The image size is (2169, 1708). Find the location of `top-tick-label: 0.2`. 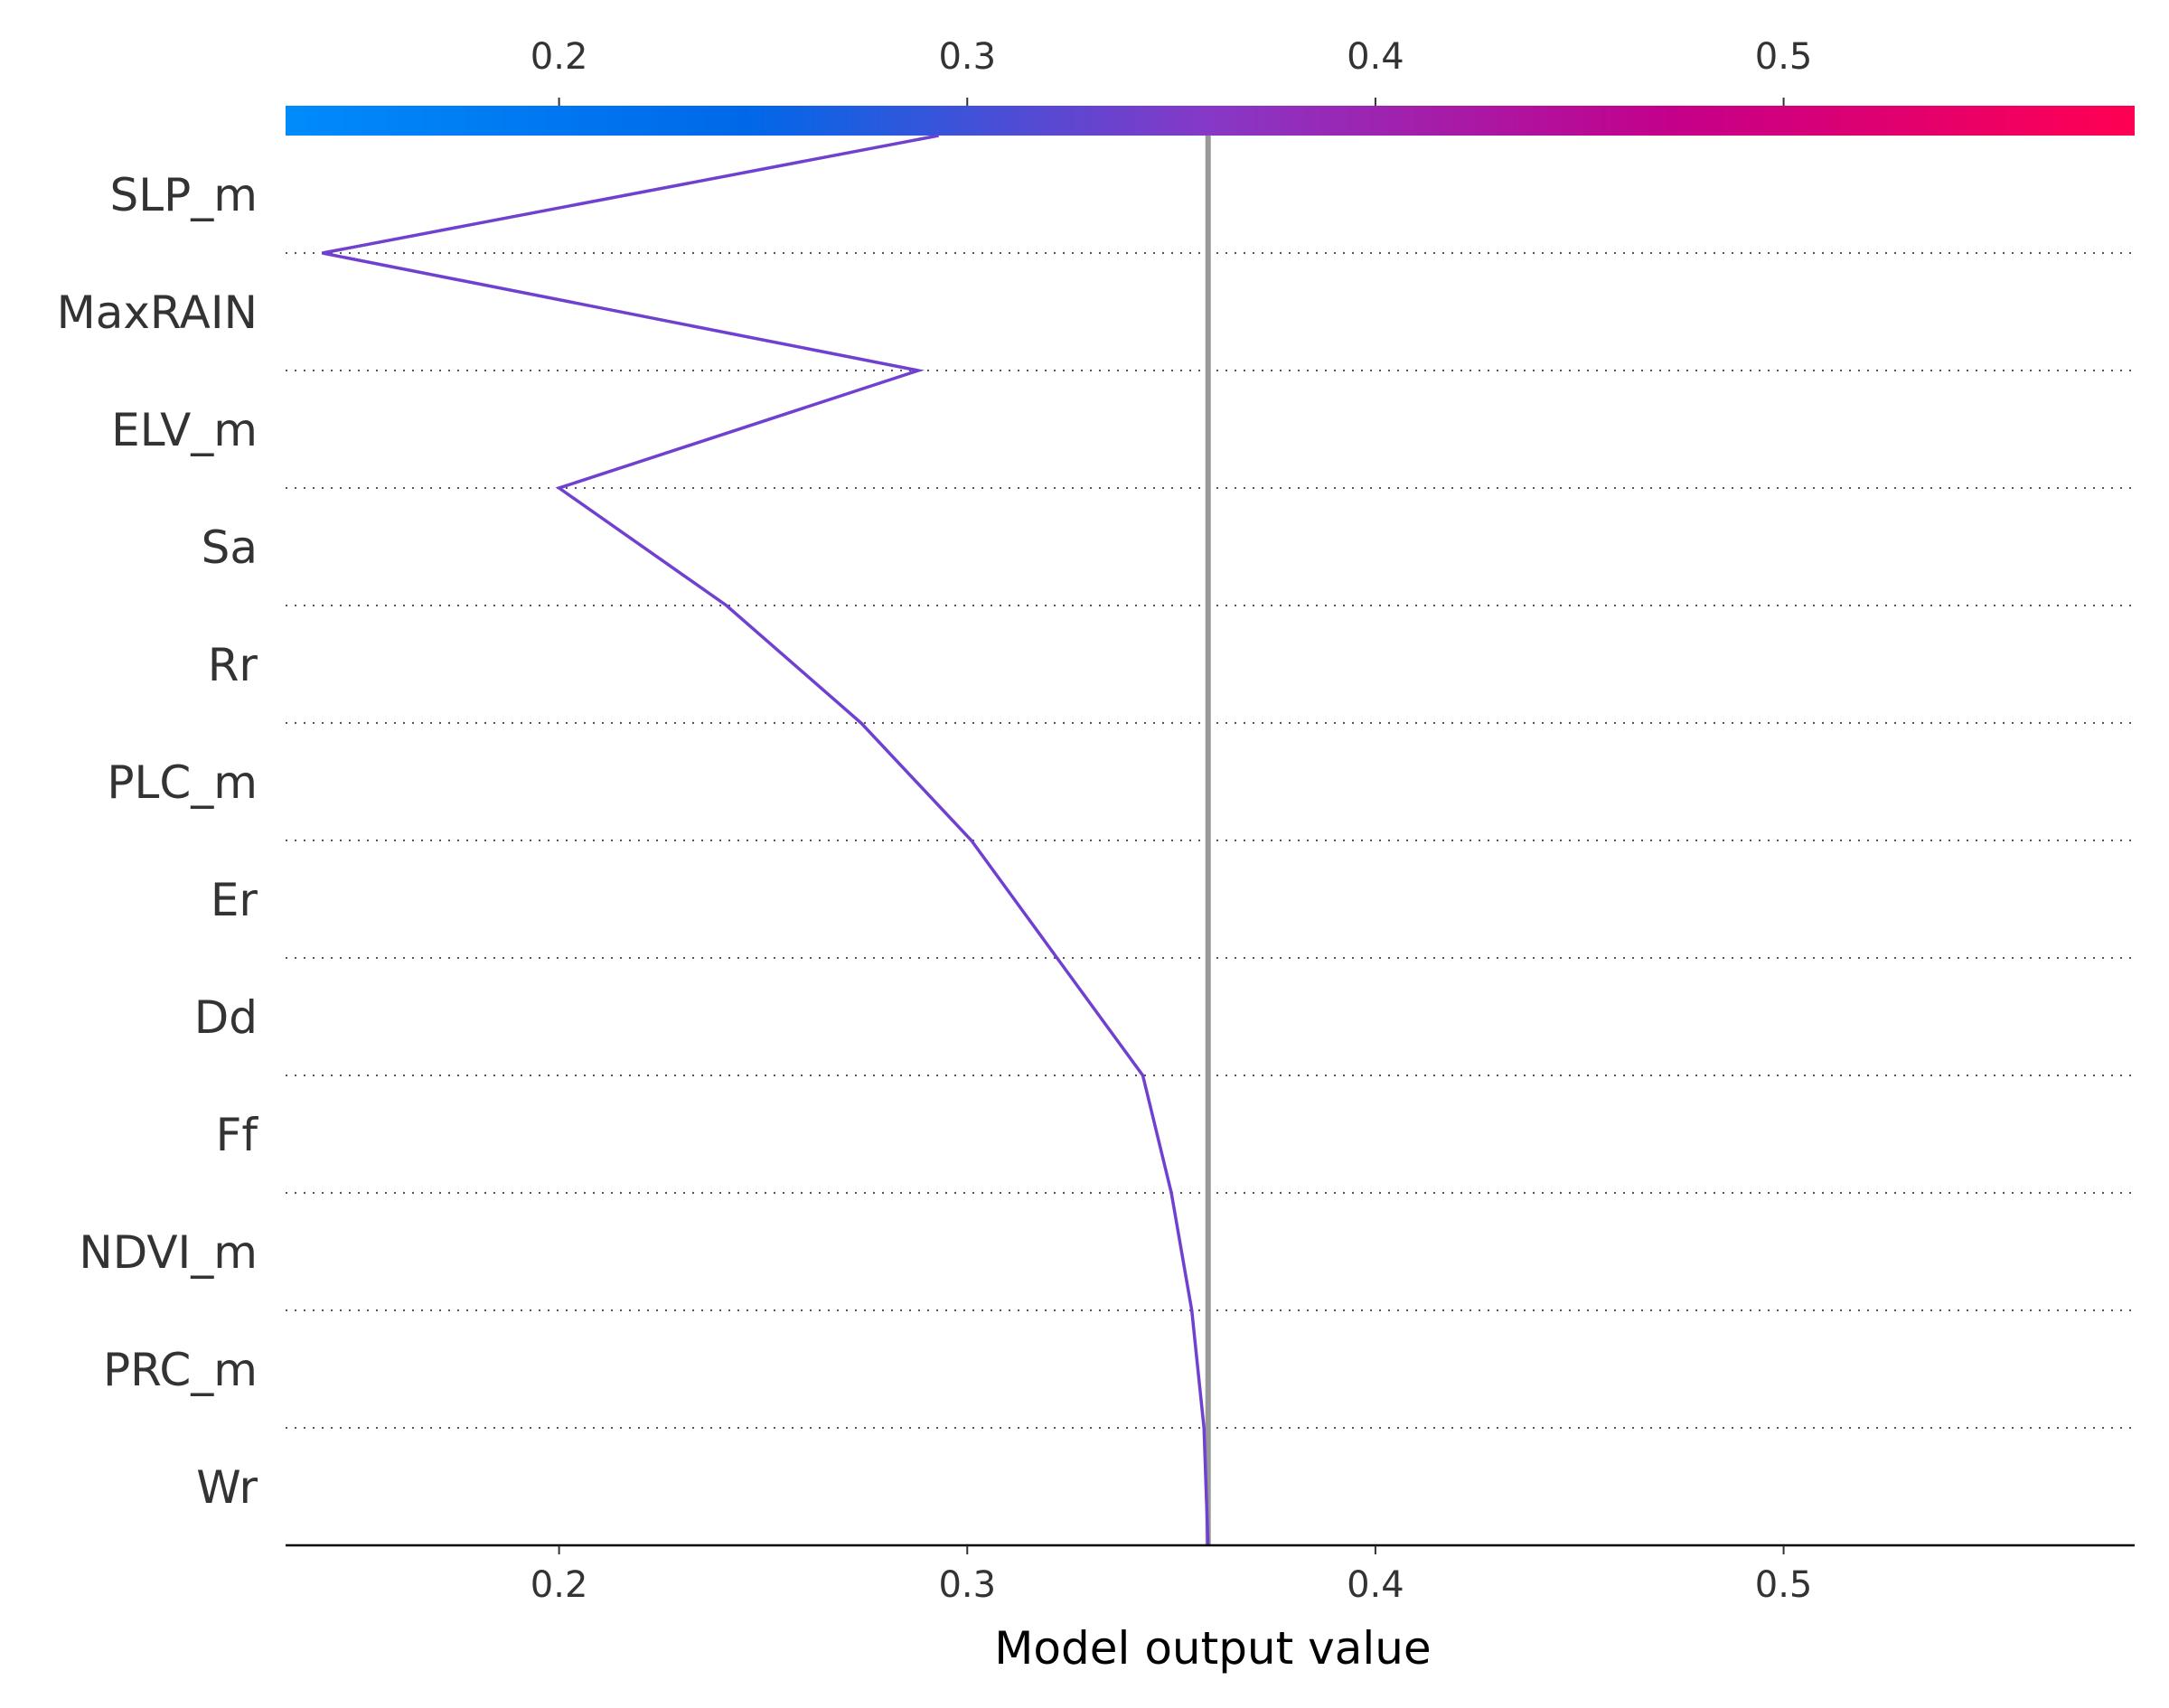

top-tick-label: 0.2 is located at coordinates (559, 57).